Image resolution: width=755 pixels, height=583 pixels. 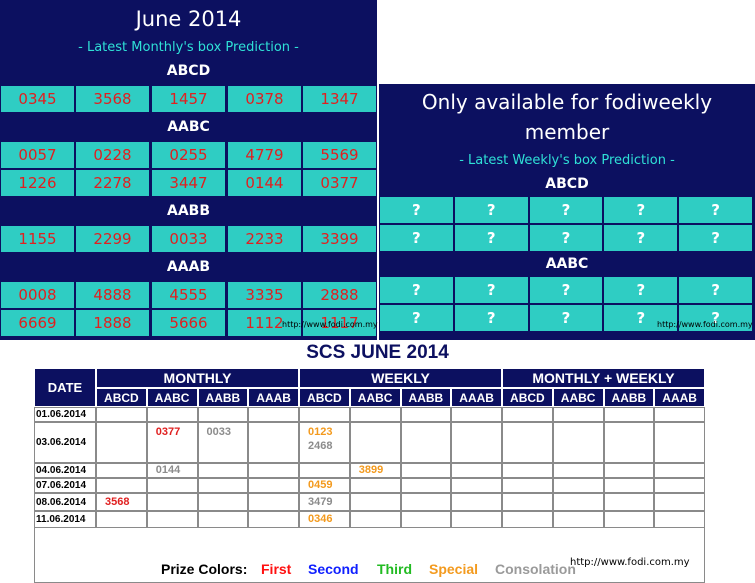 What do you see at coordinates (339, 295) in the screenshot?
I see `prediction-cell: 2888` at bounding box center [339, 295].